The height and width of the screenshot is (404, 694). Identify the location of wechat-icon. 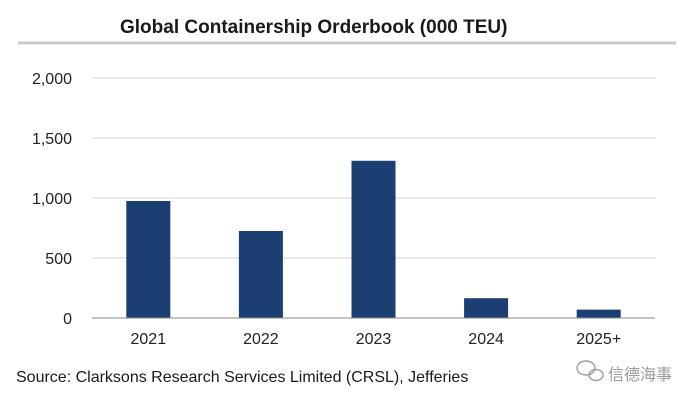
(590, 371).